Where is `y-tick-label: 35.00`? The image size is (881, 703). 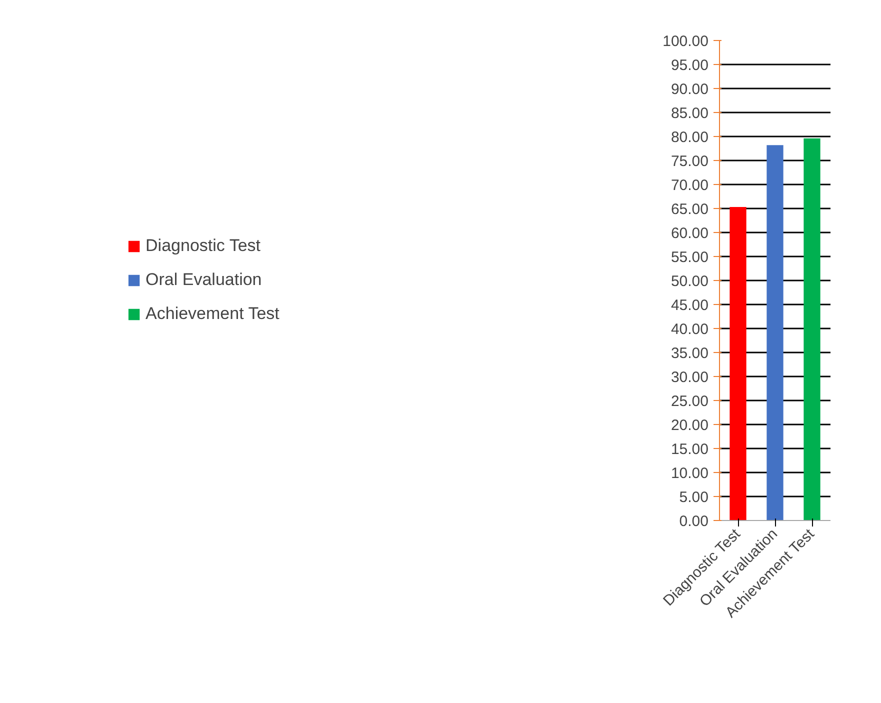 y-tick-label: 35.00 is located at coordinates (689, 353).